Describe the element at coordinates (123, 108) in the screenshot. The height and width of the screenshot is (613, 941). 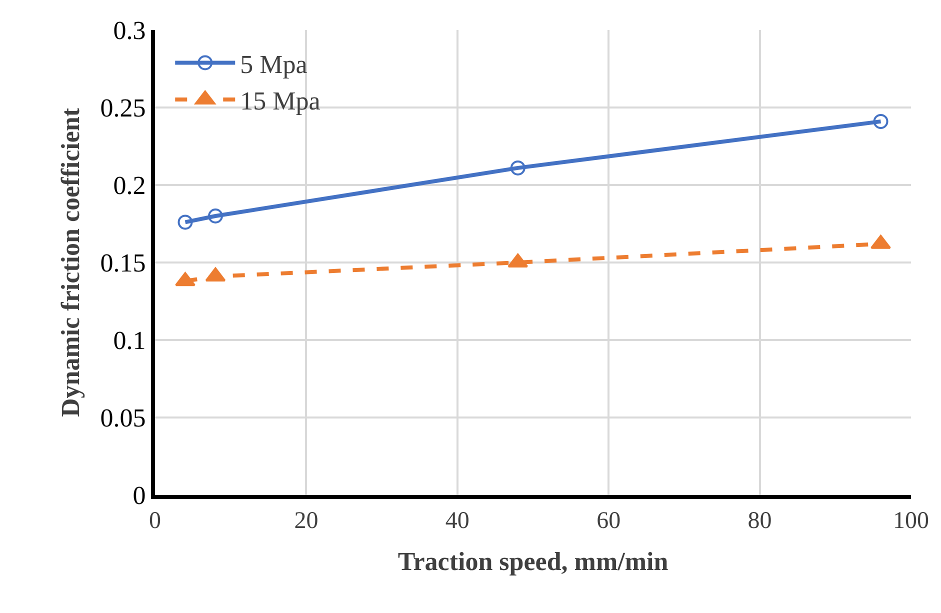
I see `y-tick-label: 0.25` at that location.